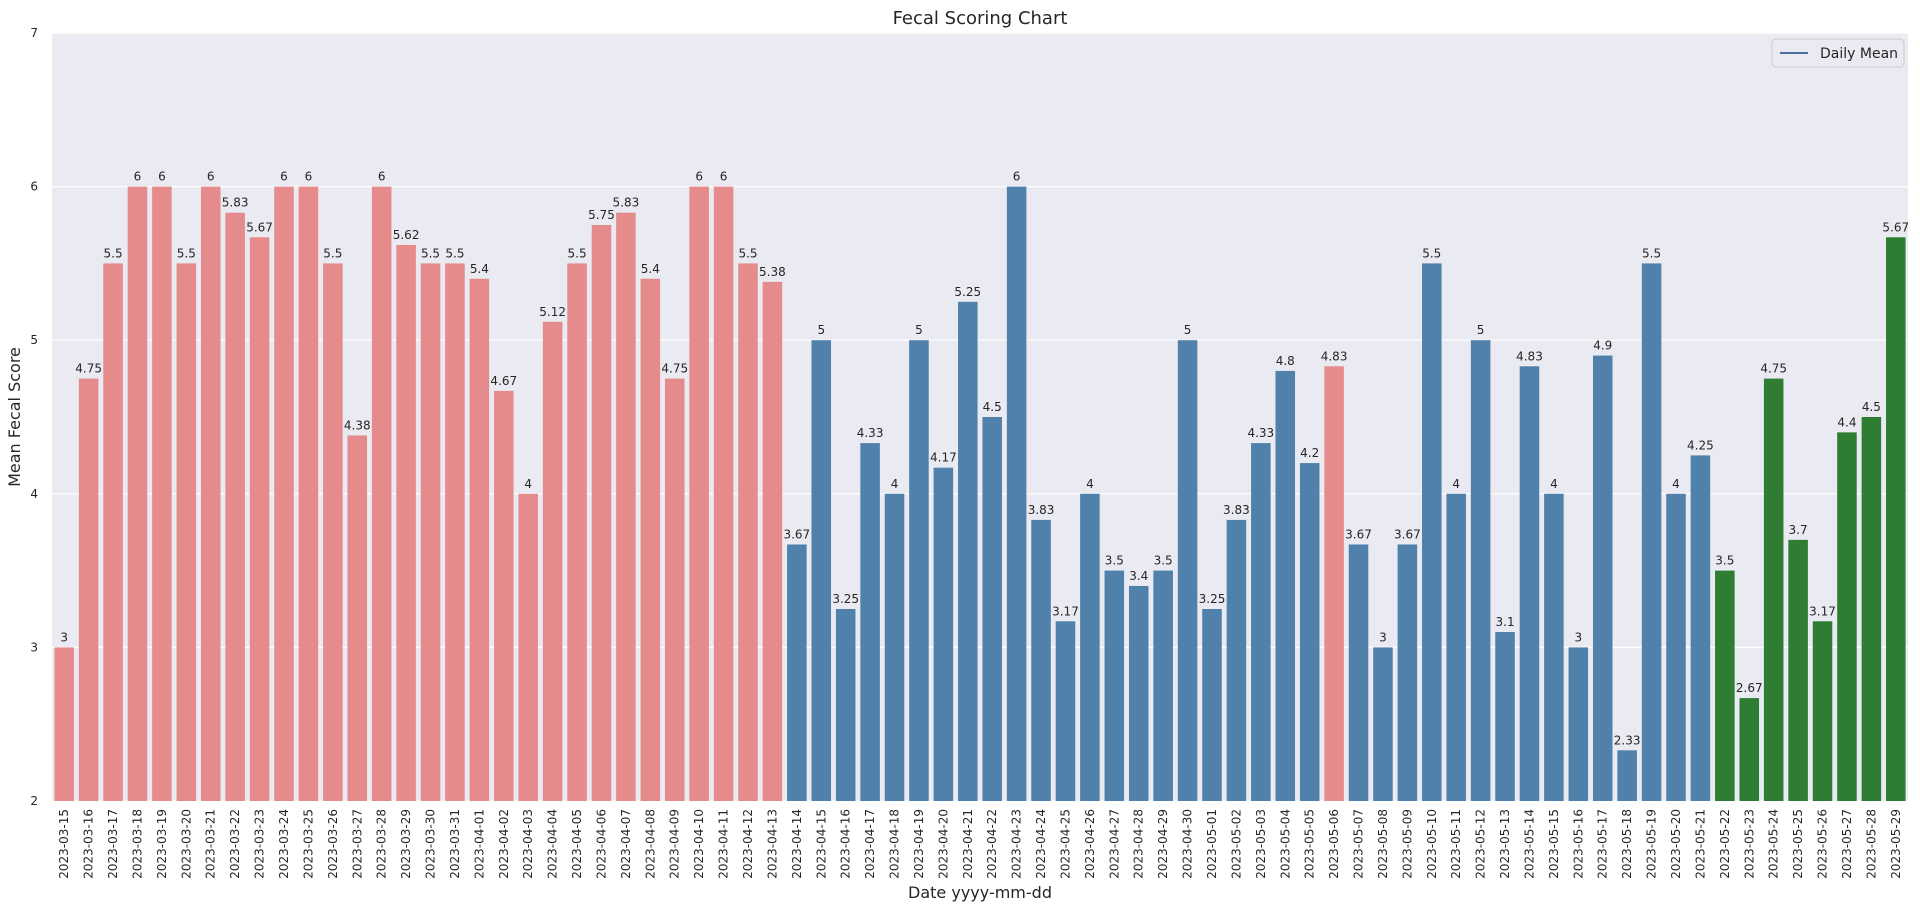 The image size is (1920, 910). Describe the element at coordinates (1529, 356) in the screenshot. I see `bar-value-label: 4.83` at that location.